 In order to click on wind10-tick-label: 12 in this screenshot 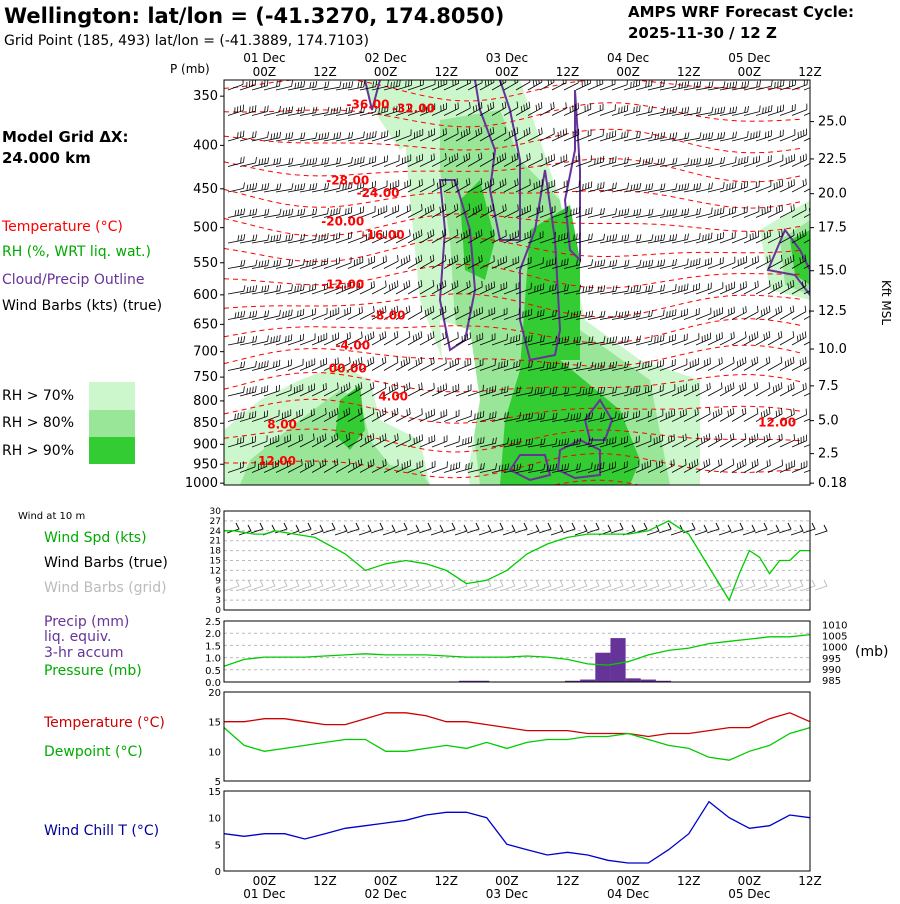, I will do `click(215, 571)`.